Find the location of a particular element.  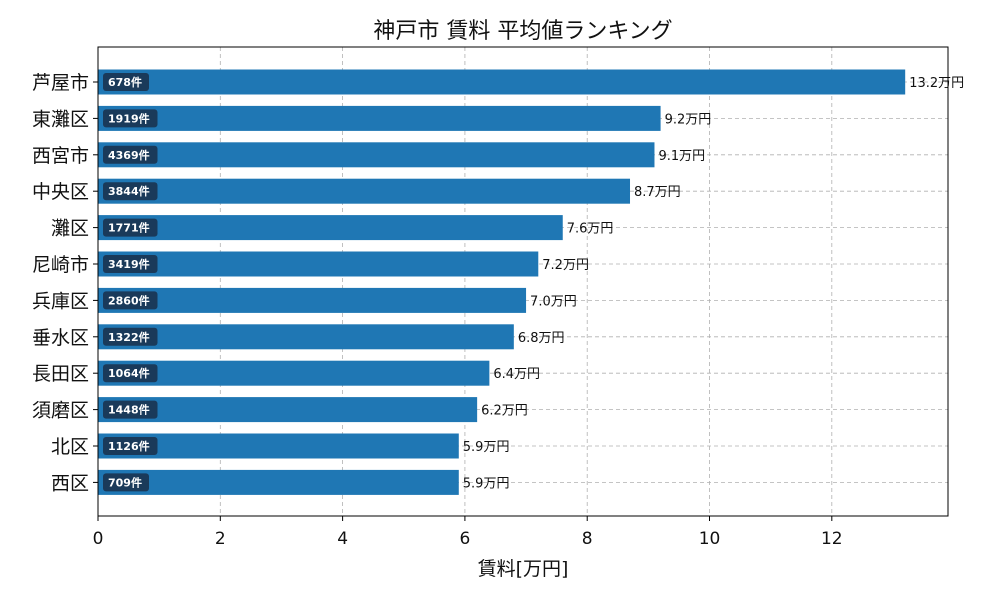

count-label: 1771件 is located at coordinates (129, 228).